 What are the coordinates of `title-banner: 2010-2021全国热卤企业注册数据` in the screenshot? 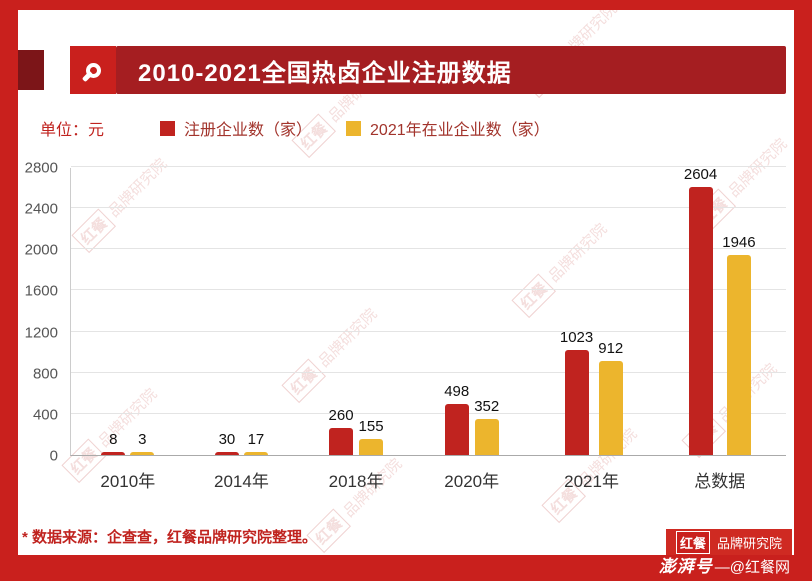 It's located at (451, 70).